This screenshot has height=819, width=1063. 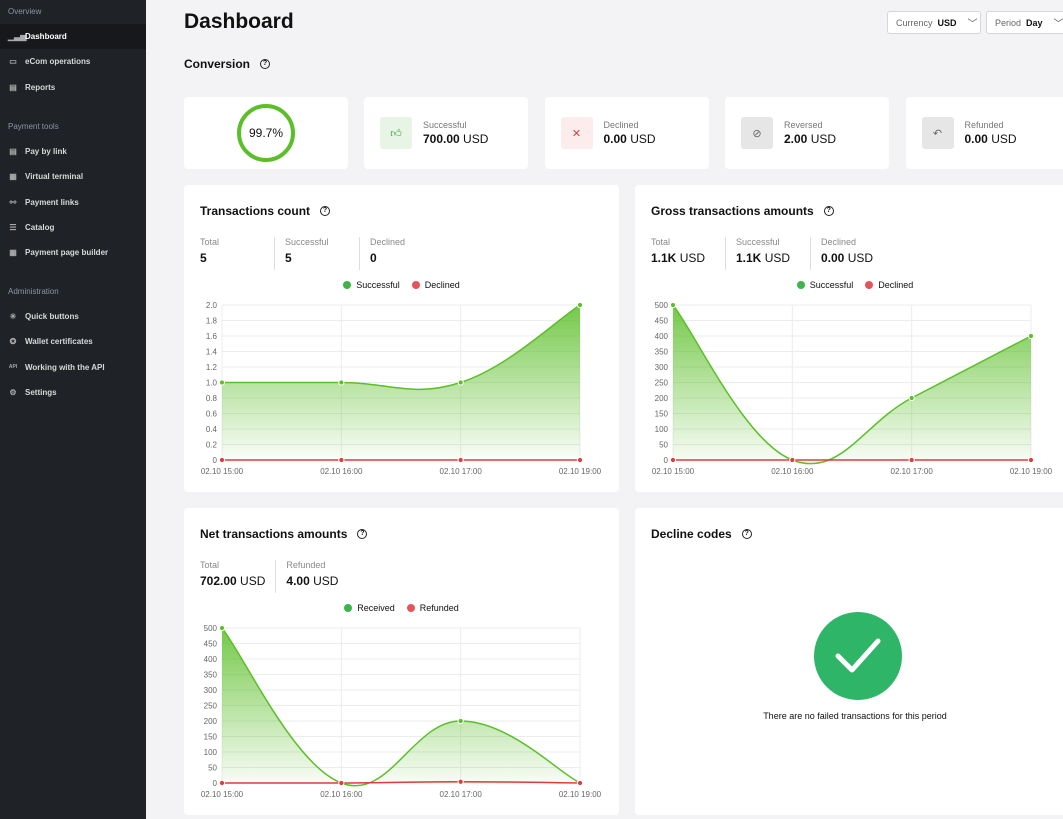 What do you see at coordinates (13, 202) in the screenshot?
I see `link-icon: ⚯` at bounding box center [13, 202].